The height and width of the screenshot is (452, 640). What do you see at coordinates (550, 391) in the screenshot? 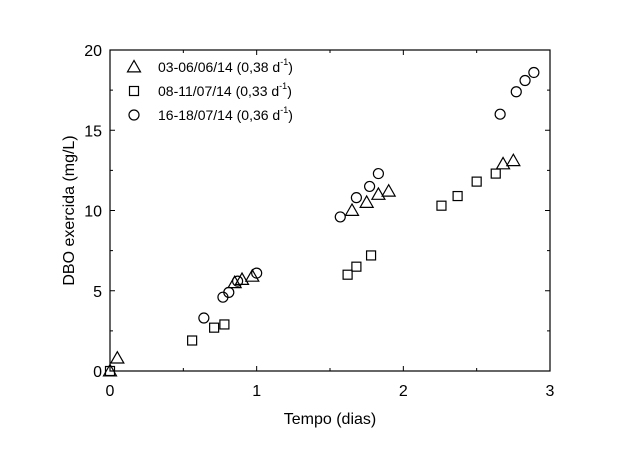
I see `x-tick-label: 3` at bounding box center [550, 391].